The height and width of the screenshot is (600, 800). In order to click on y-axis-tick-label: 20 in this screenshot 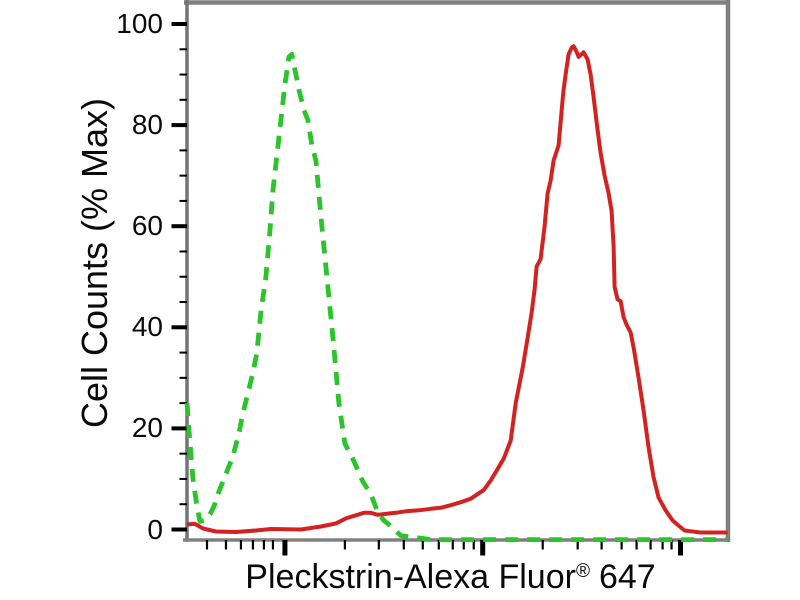, I will do `click(147, 428)`.